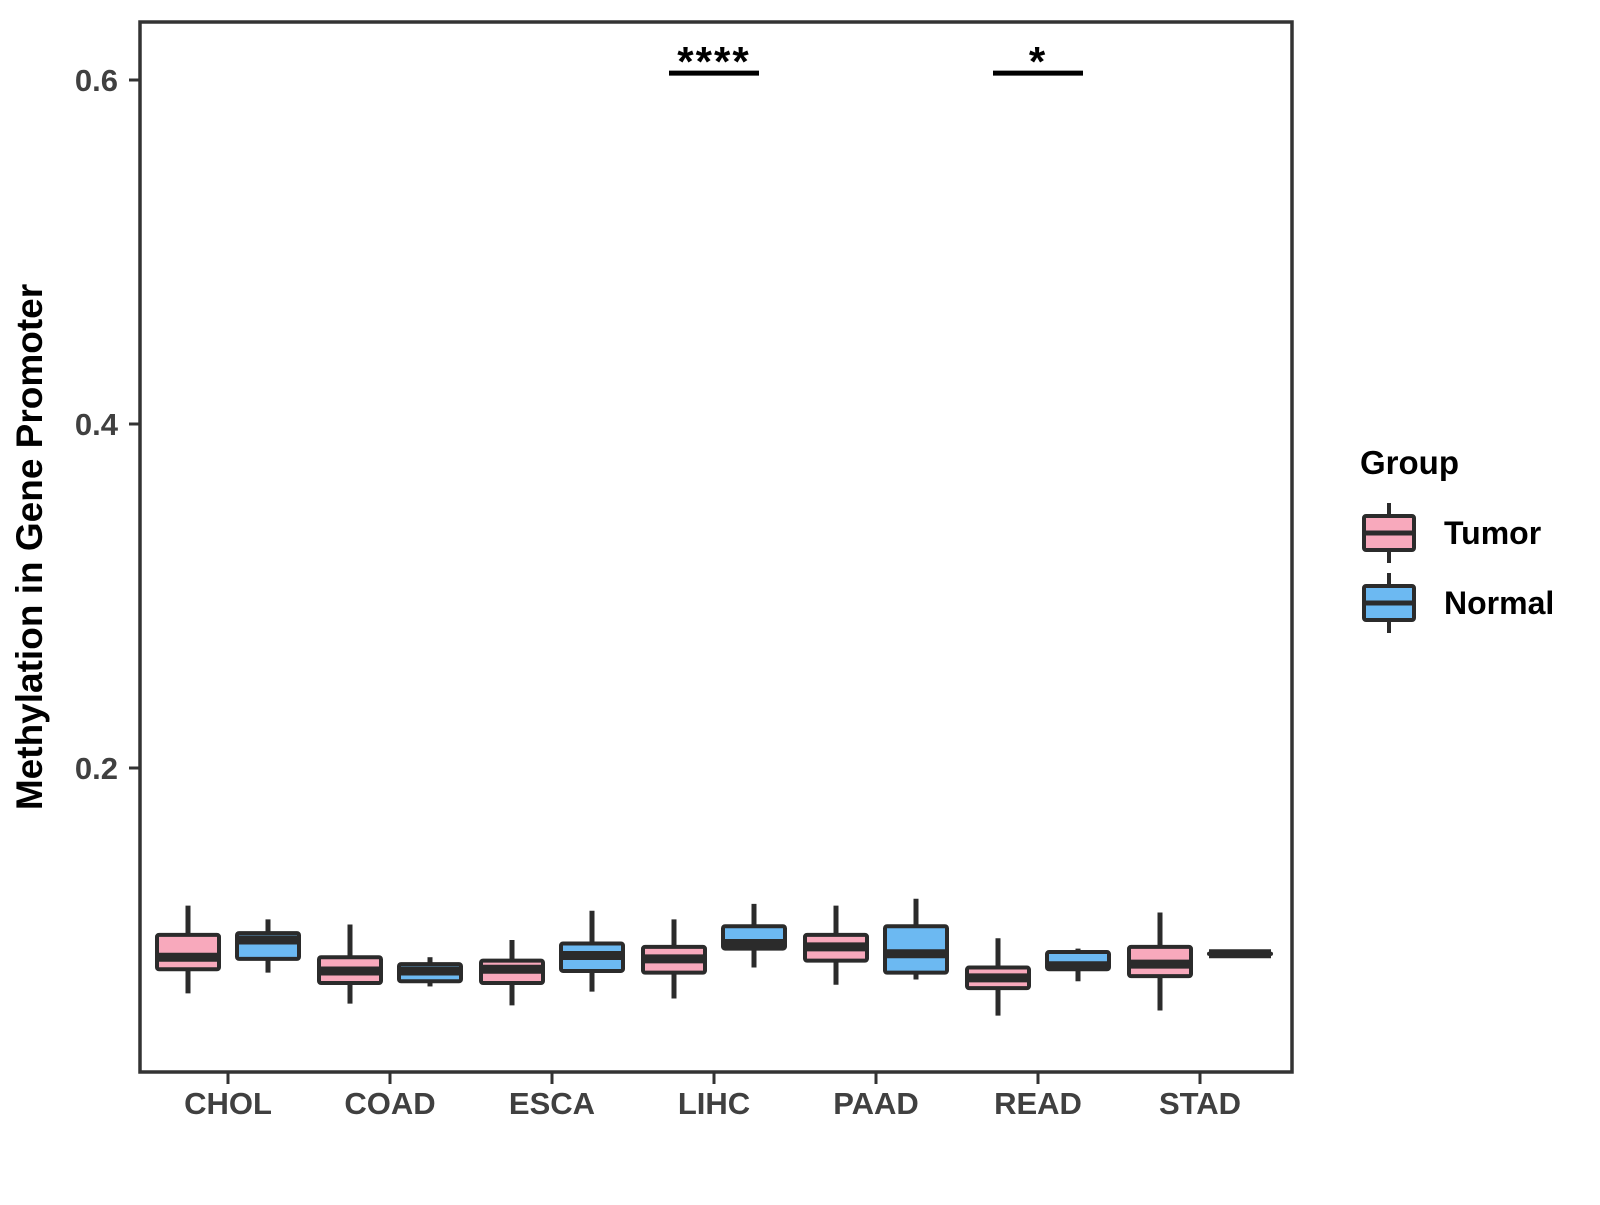  I want to click on legend-item-tumor: Tumor, so click(1461, 533).